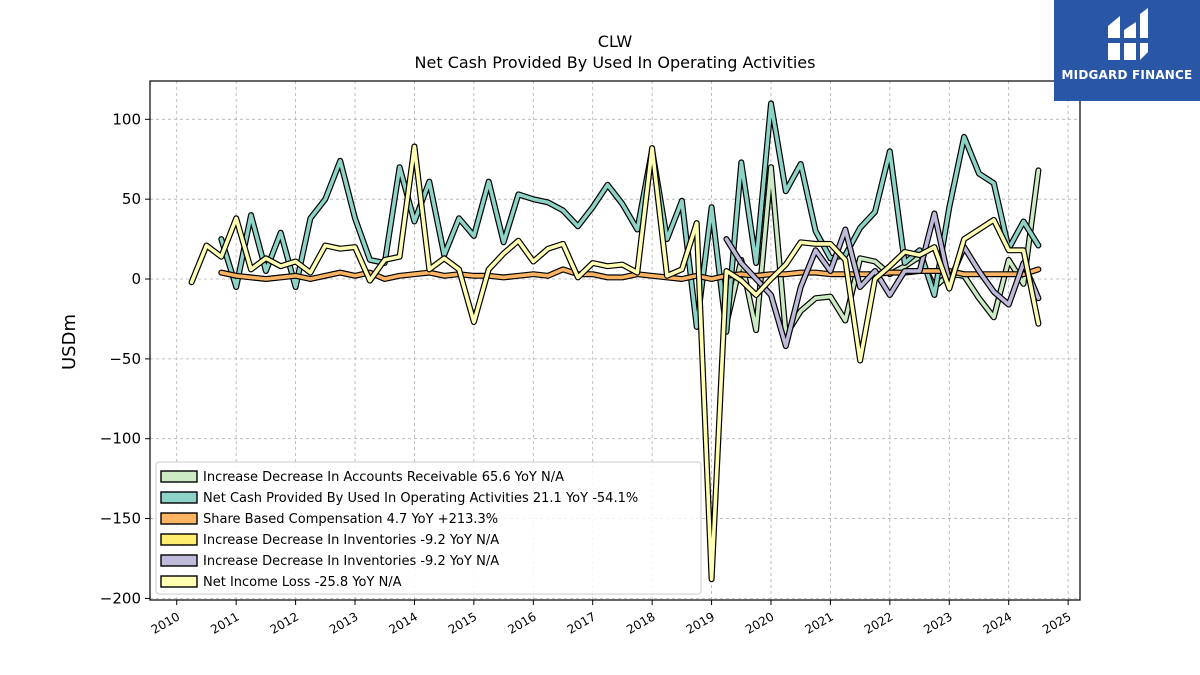 The height and width of the screenshot is (675, 1200). Describe the element at coordinates (350, 519) in the screenshot. I see `legend-label: Share Based Compensation 4.7 YoY +213.3%` at that location.